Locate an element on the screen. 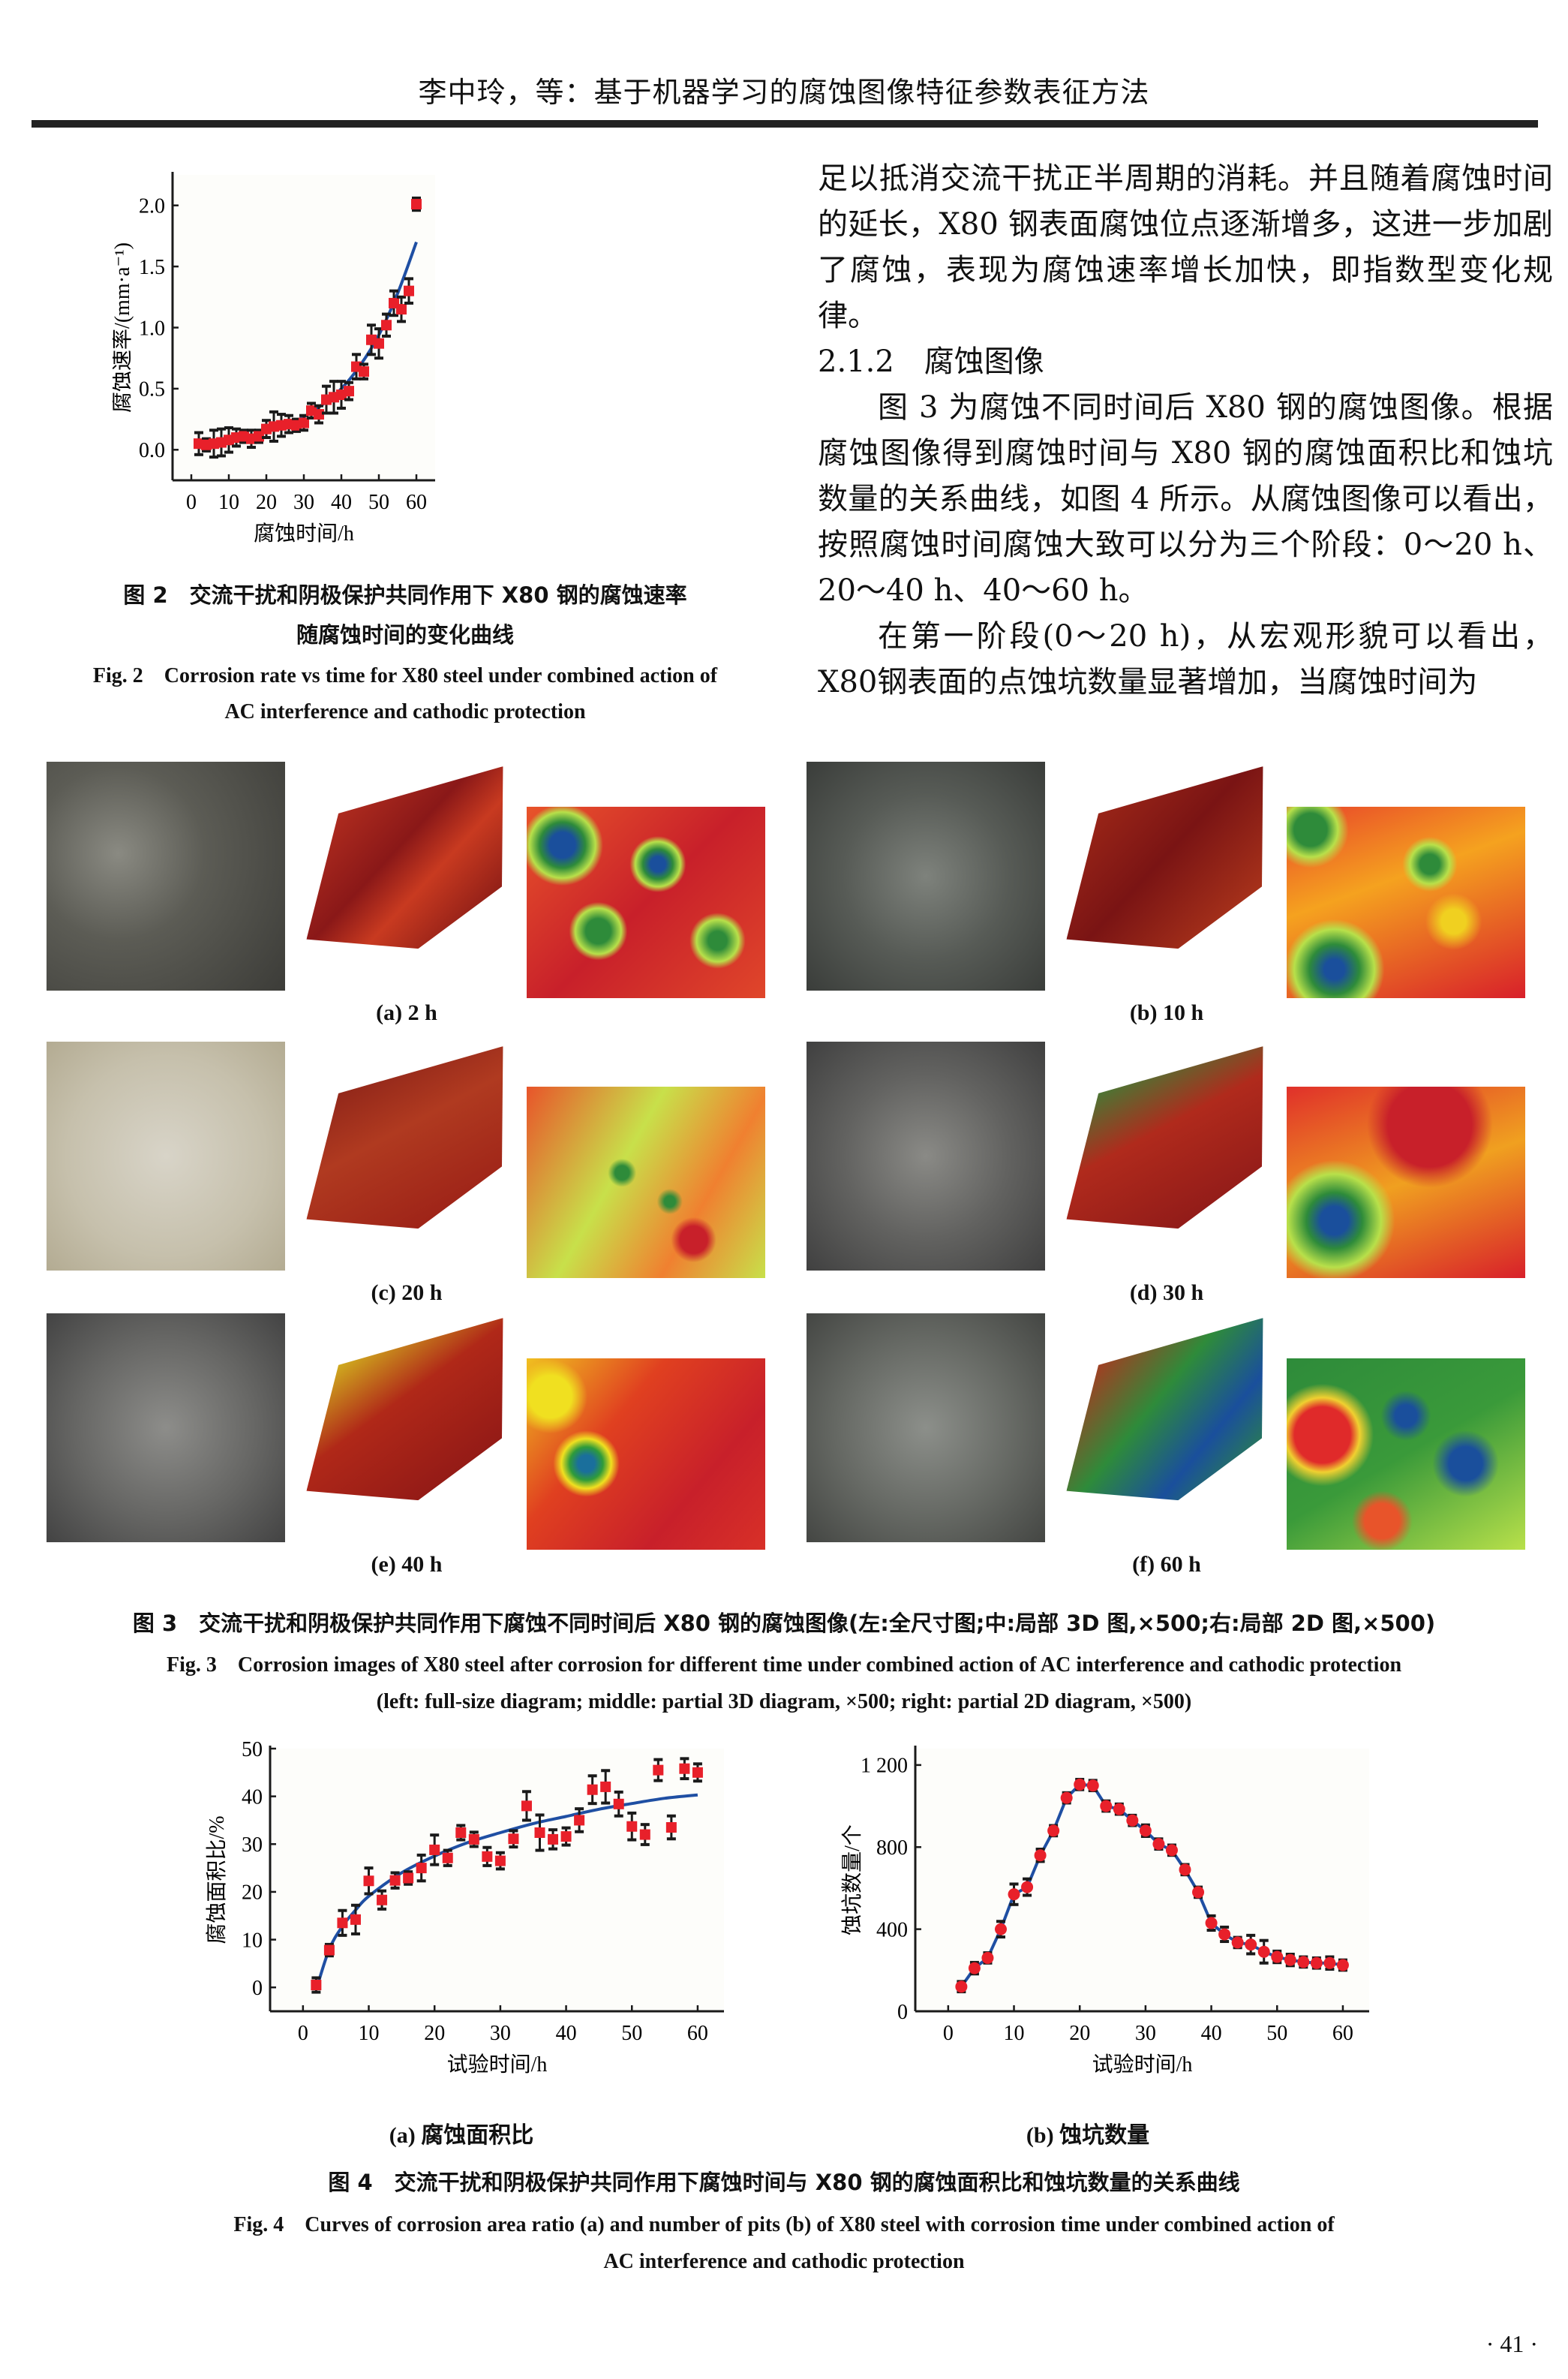  y-axis-label: 腐蚀速率/(mm·a⁻¹) is located at coordinates (123, 327).